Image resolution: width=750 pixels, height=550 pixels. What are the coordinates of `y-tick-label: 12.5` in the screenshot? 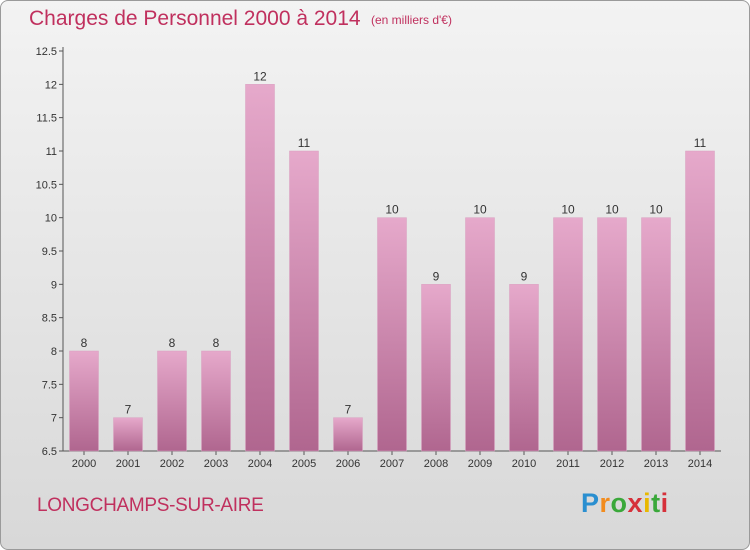 It's located at (46, 52).